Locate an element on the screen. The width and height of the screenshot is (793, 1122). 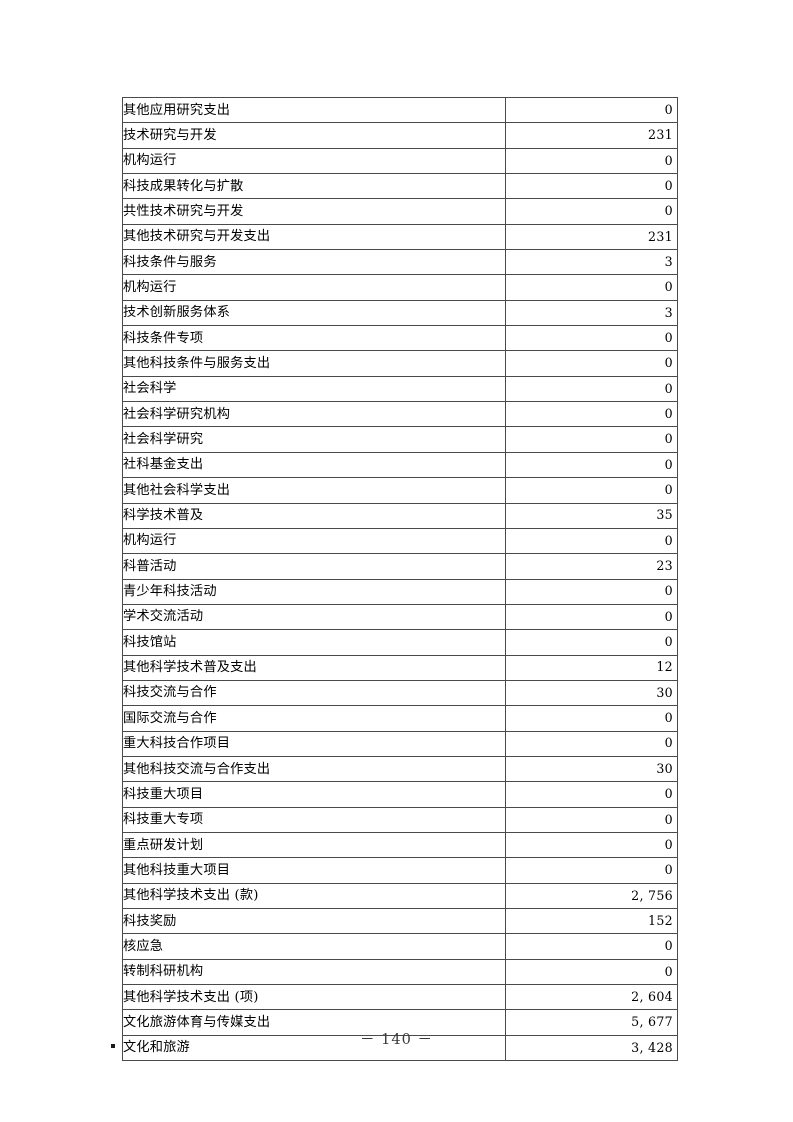
table-row: 科技条件专项 0 is located at coordinates (400, 338).